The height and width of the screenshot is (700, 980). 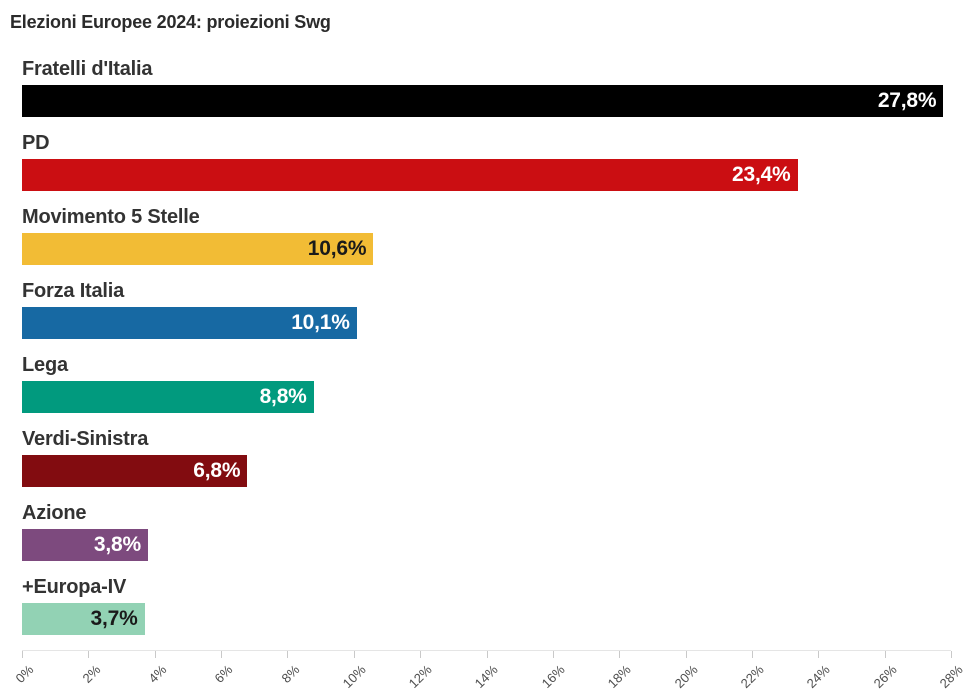 What do you see at coordinates (117, 544) in the screenshot?
I see `bar-value-label: 3,8%` at bounding box center [117, 544].